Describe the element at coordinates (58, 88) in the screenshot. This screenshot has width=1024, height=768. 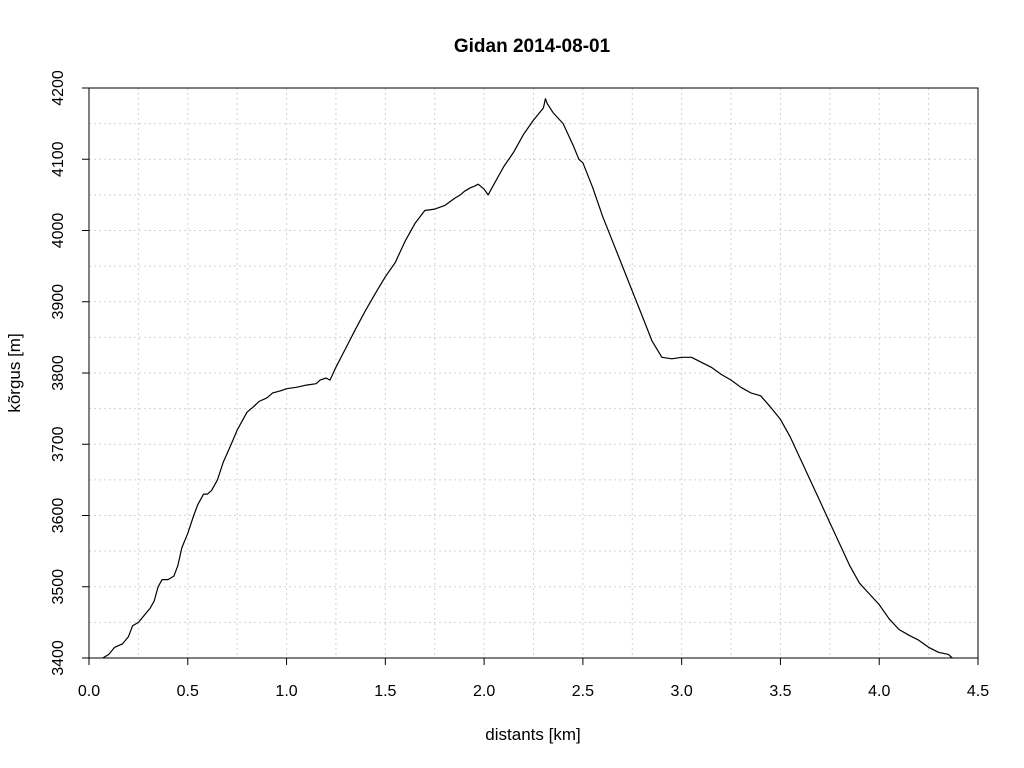
I see `y-tick-label: 4200` at that location.